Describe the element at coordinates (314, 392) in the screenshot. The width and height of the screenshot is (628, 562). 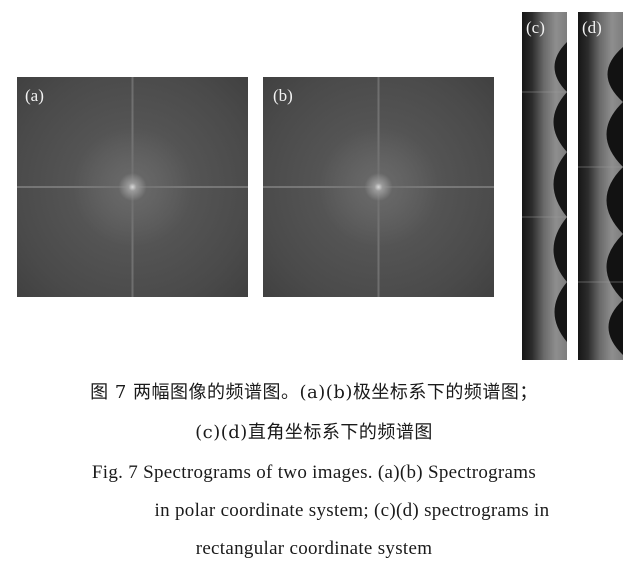
I see `caption-cn-line1: 图 7 两幅图像的频谱图。(a)(b)极坐标系下的频谱图；` at that location.